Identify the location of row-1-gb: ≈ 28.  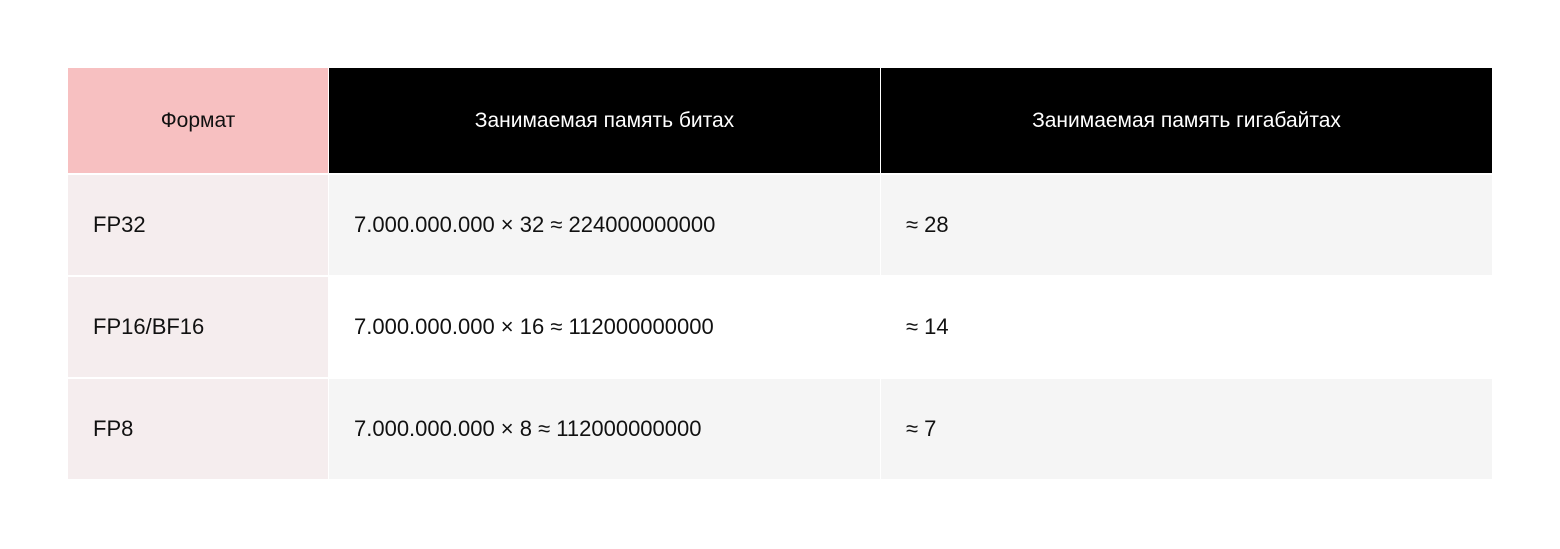
(1186, 225).